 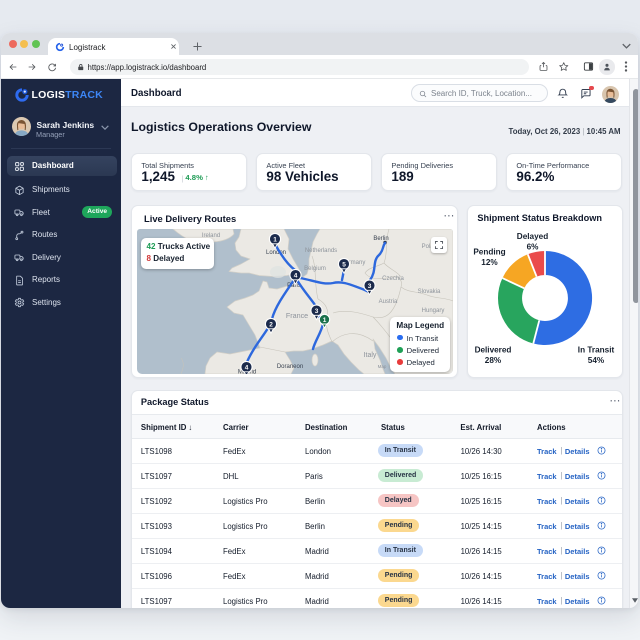 I want to click on svg-text: London, so click(x=276, y=253).